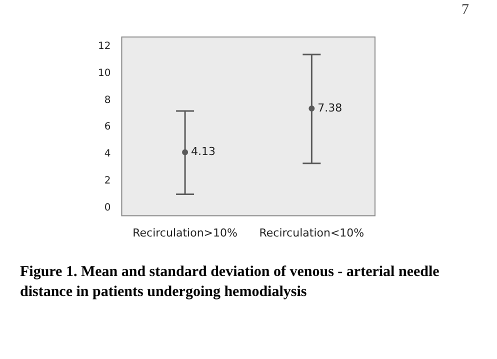  I want to click on y-tick-label: 0, so click(107, 208).